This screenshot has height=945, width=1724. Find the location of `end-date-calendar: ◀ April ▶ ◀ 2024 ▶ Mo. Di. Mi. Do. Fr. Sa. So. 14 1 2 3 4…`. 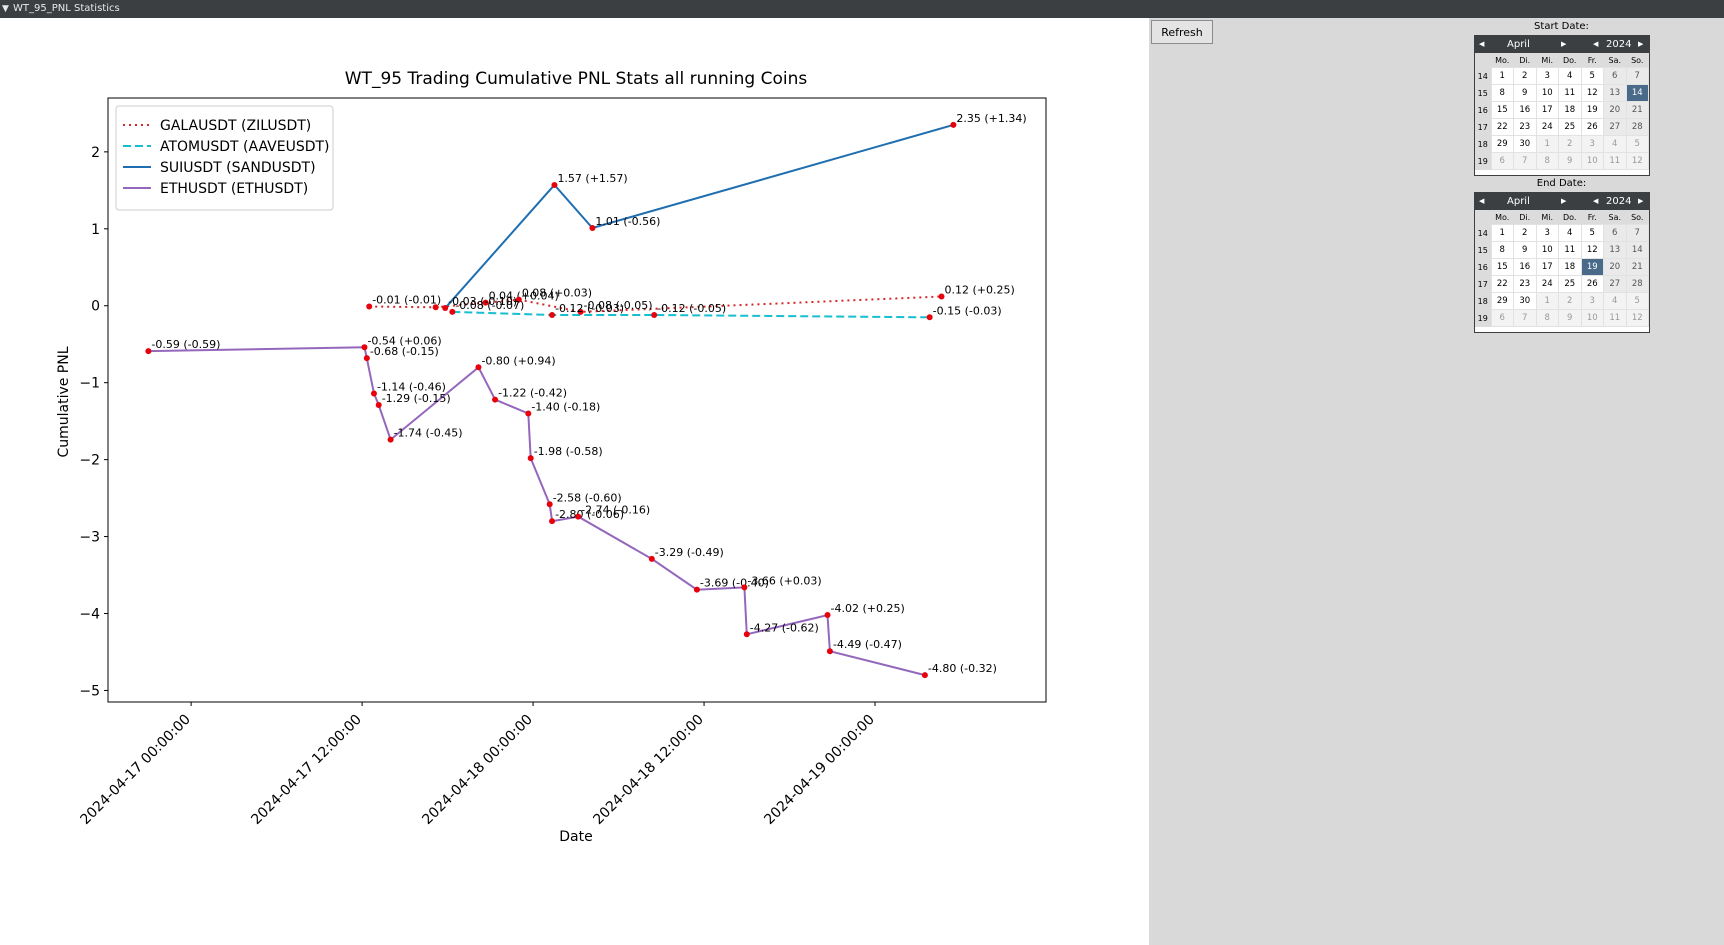

end-date-calendar: ◀ April ▶ ◀ 2024 ▶ Mo. Di. Mi. Do. Fr. Sa. So. 14 1 2 3 4… is located at coordinates (1562, 262).